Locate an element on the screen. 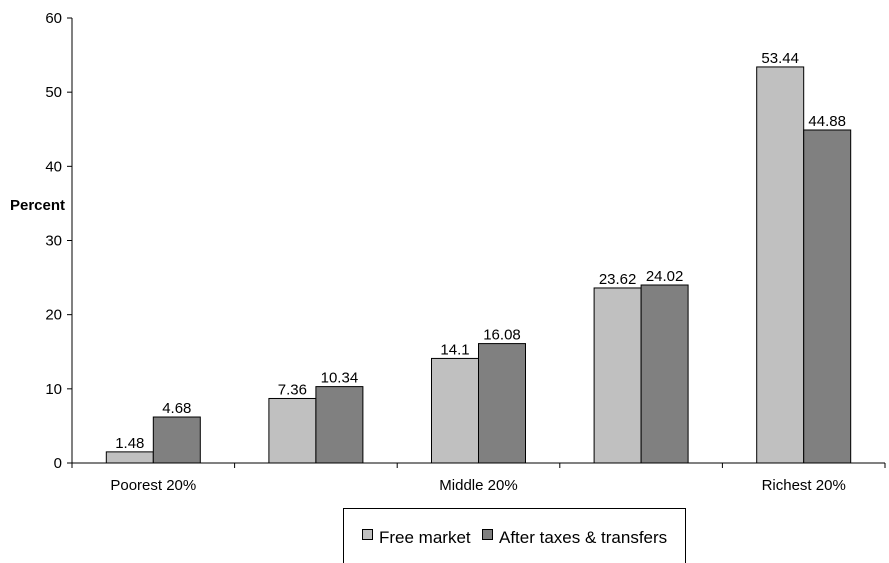 The image size is (889, 563). legend-item-after-taxes: After taxes & transfers is located at coordinates (574, 538).